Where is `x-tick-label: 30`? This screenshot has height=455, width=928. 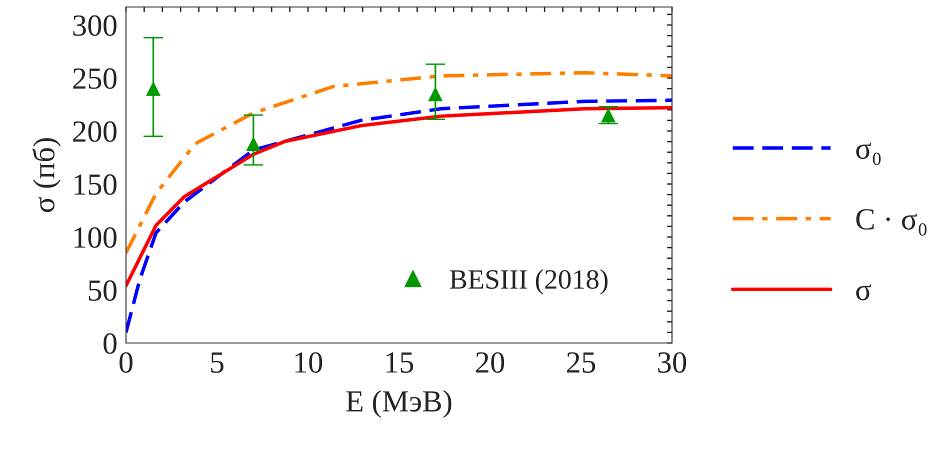 x-tick-label: 30 is located at coordinates (672, 362).